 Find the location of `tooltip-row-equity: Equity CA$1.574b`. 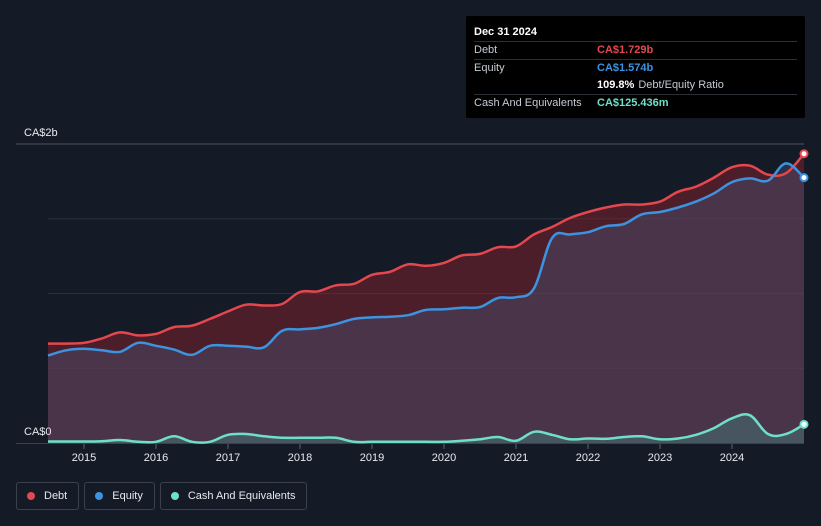

tooltip-row-equity: Equity CA$1.574b is located at coordinates (635, 68).